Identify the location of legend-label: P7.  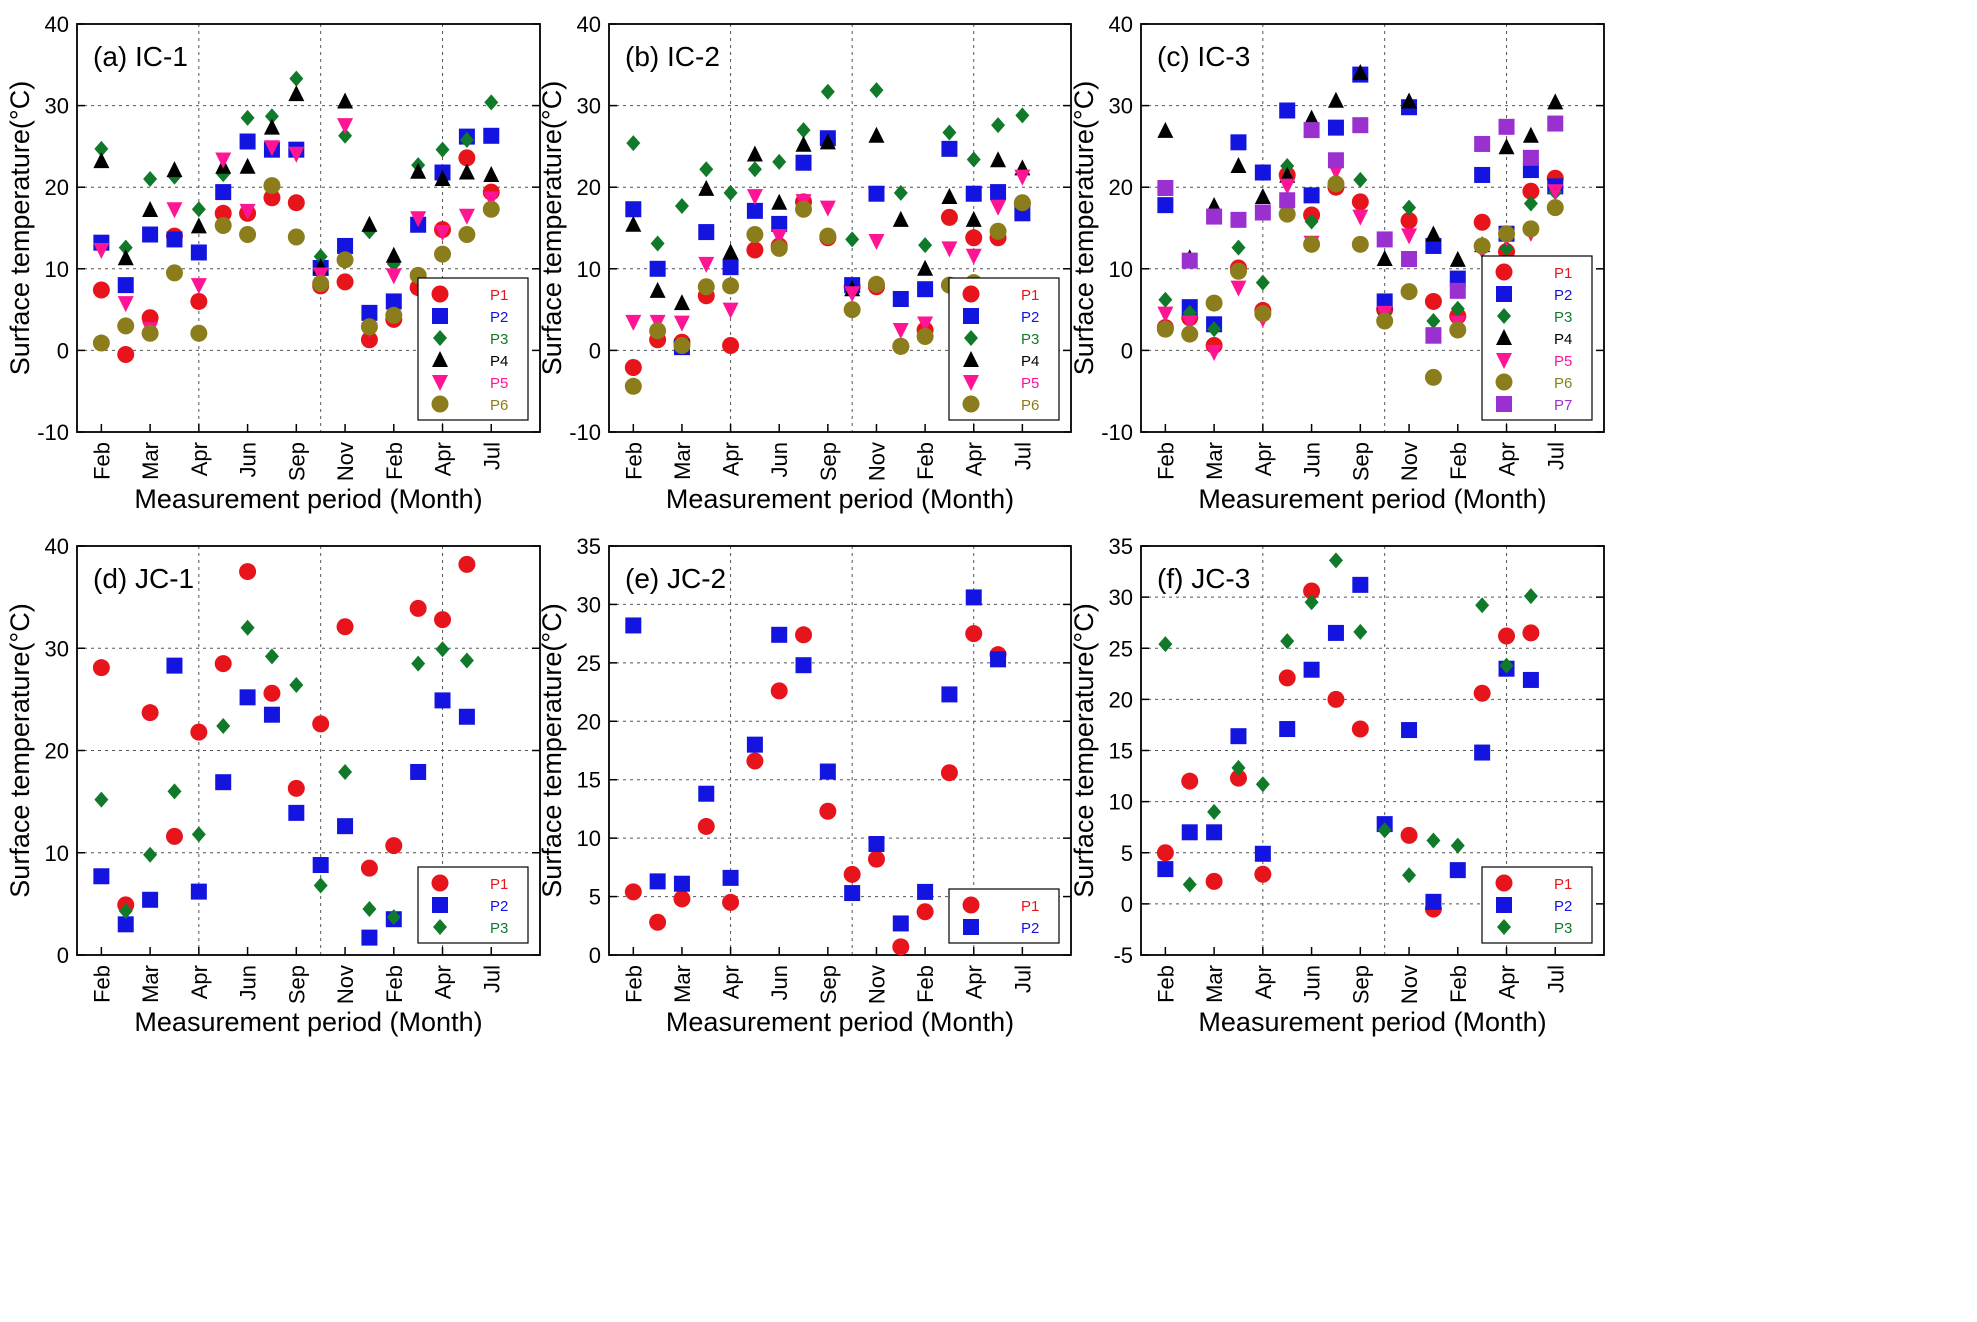
(1563, 405).